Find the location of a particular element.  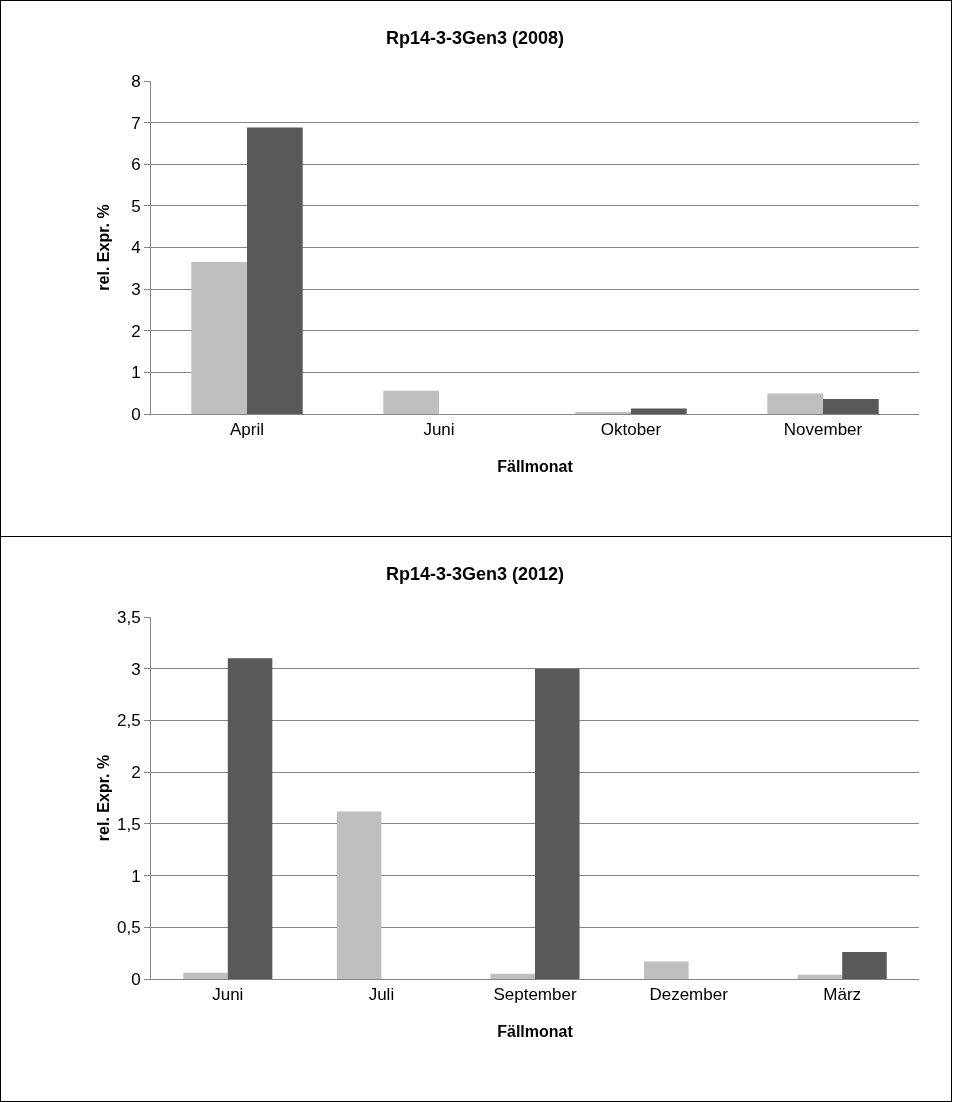

x-tick-label: September is located at coordinates (535, 995).